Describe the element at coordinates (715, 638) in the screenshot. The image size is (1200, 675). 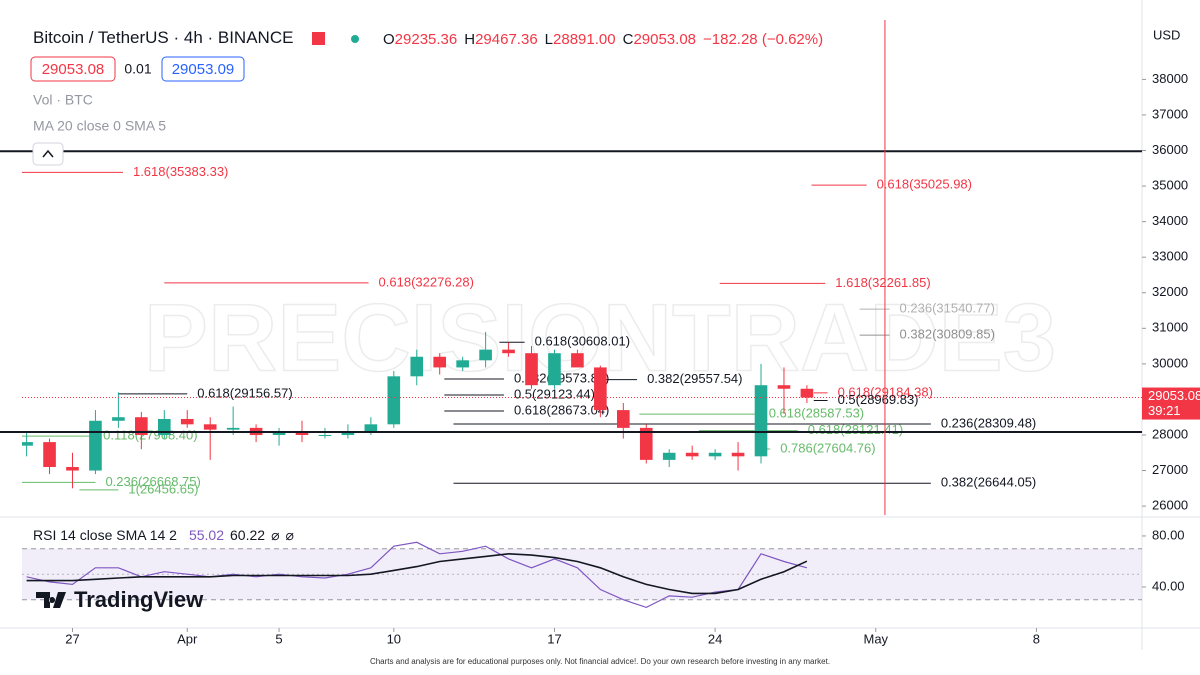
I see `x-tick-label: 24` at that location.